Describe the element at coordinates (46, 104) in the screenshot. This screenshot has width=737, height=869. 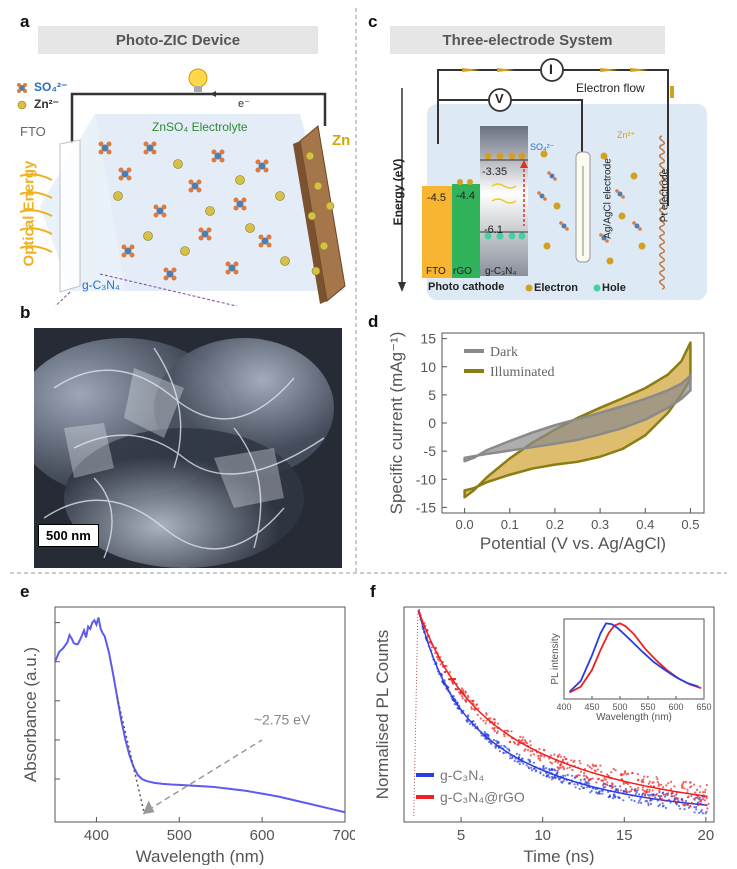
I see `legend-zinc: Zn²⁻` at that location.